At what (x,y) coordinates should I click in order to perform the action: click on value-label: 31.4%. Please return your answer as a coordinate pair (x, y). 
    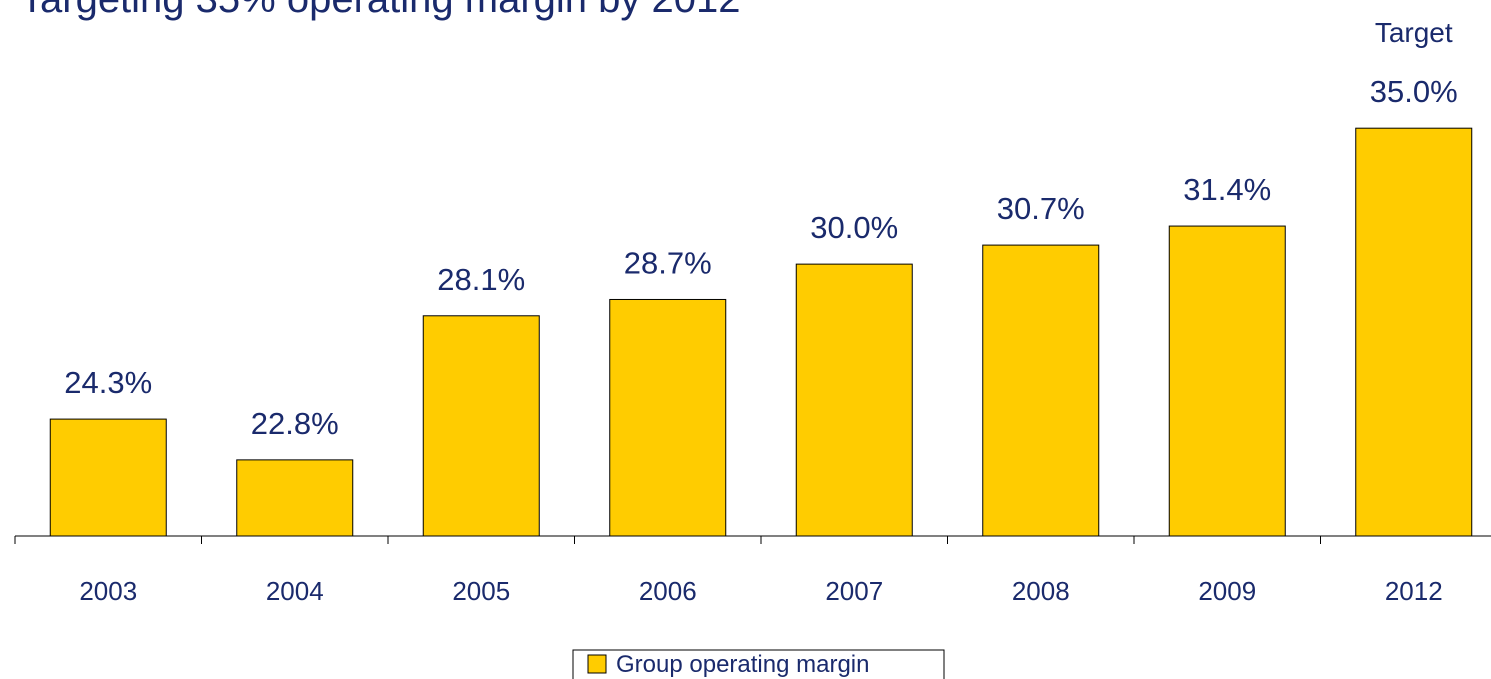
    Looking at the image, I should click on (1227, 189).